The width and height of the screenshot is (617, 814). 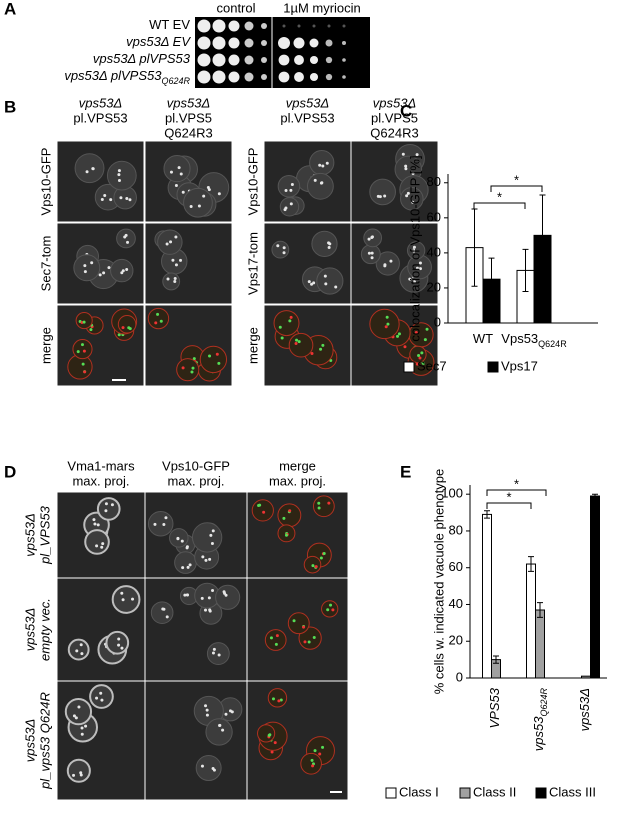 I want to click on strain-label-sub: Q624R, so click(x=175, y=81).